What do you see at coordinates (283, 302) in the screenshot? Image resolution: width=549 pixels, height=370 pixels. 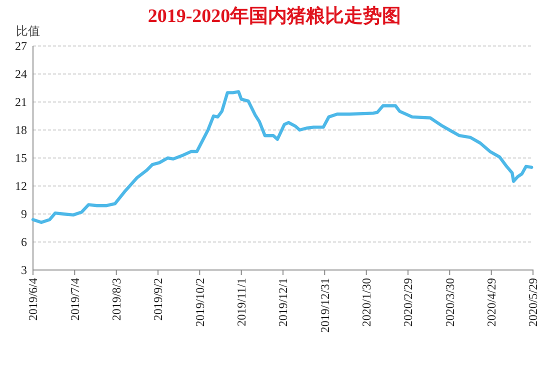 I see `x-tick-label: 2019/12/1` at bounding box center [283, 302].